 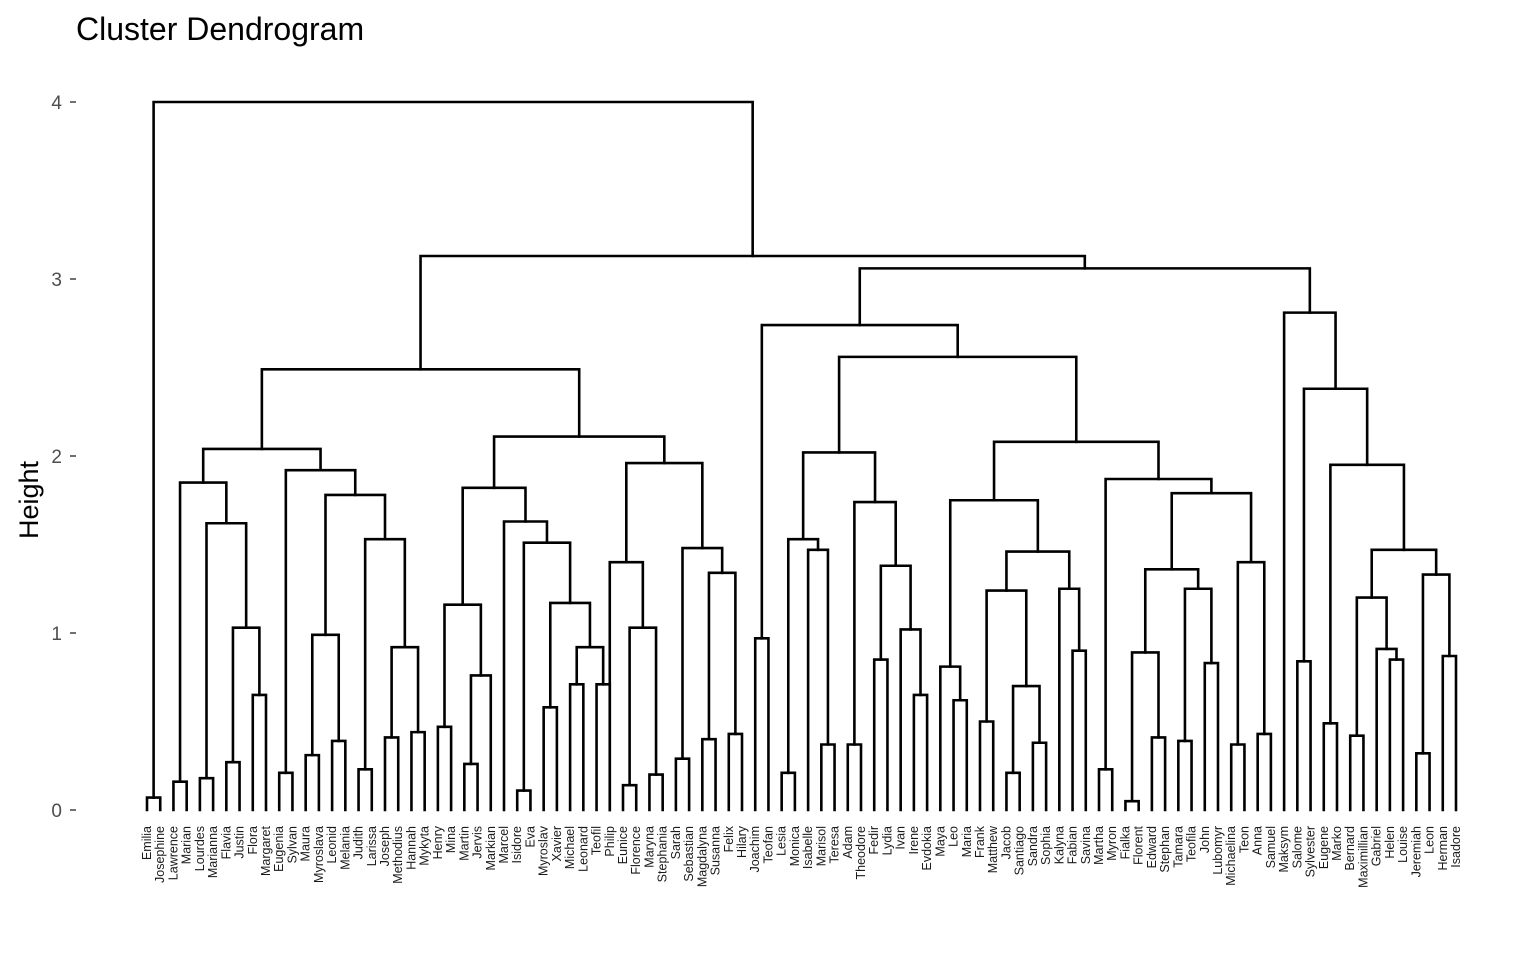 I want to click on merge-jacob-santiago, so click(x=1012, y=791).